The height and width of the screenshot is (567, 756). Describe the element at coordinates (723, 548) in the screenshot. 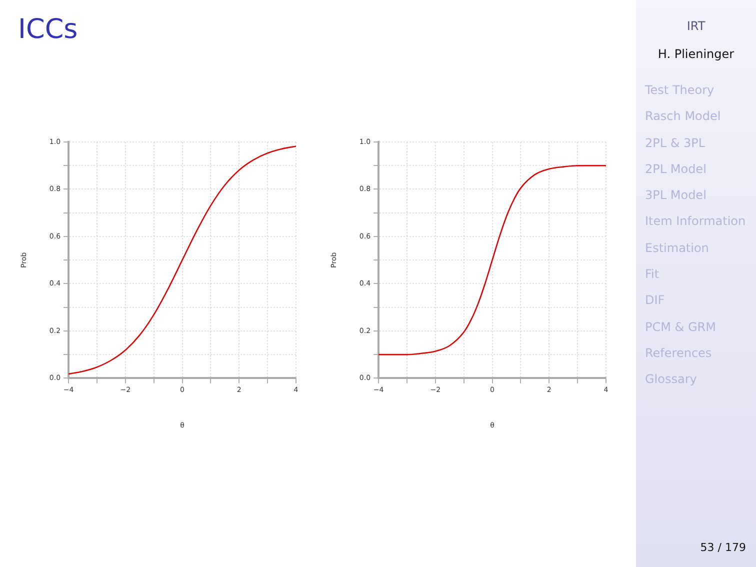

I see `text: 53 / 179` at that location.